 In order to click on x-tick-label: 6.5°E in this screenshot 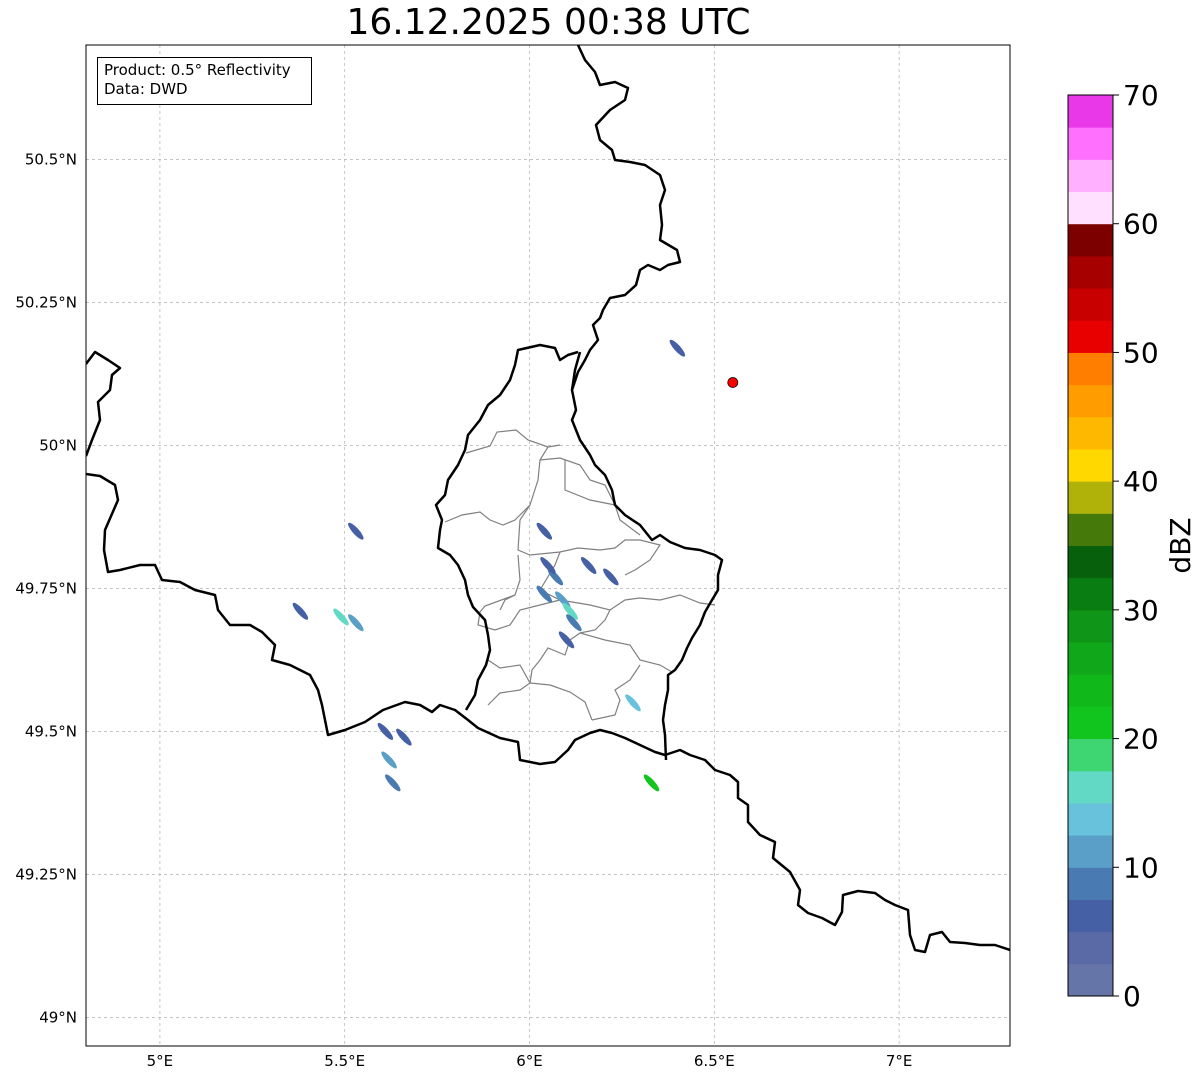, I will do `click(714, 1061)`.